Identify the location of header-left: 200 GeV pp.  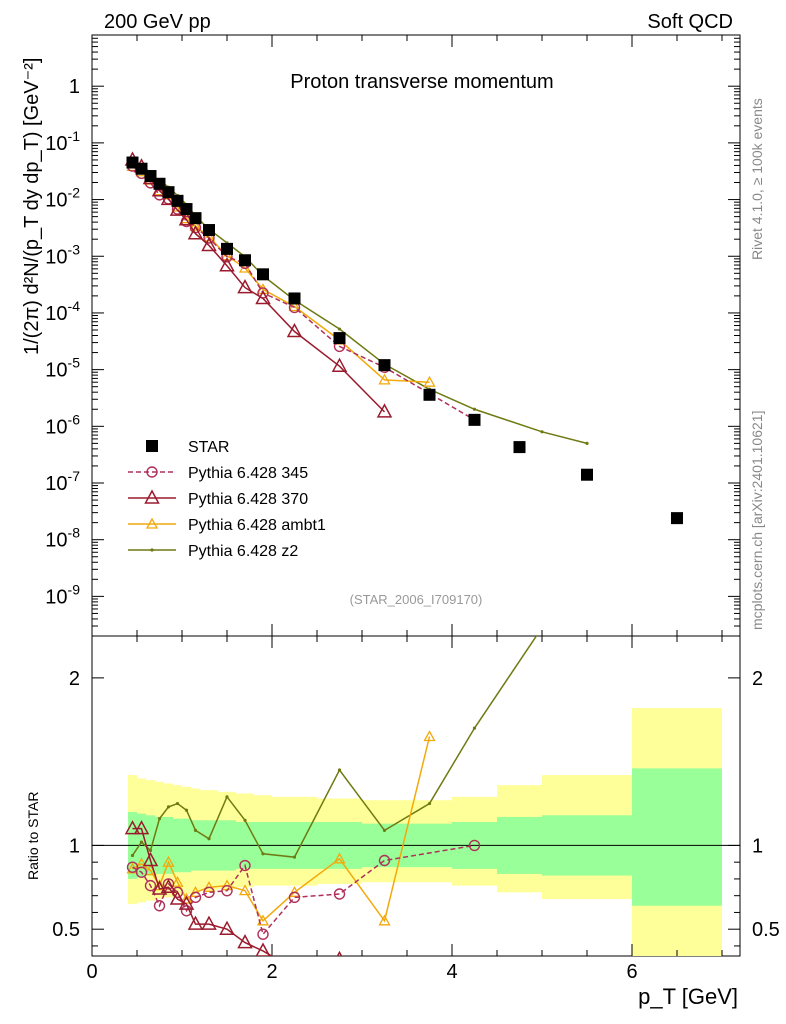
(157, 22).